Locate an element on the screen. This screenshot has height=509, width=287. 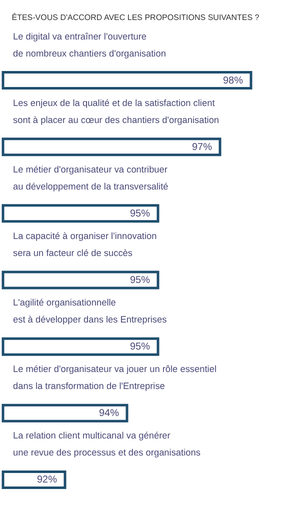
text: ÊTES-VOUS D'ACCORD AVEC LES PROPOSITIONS SUIVANTES ? is located at coordinates (136, 17).